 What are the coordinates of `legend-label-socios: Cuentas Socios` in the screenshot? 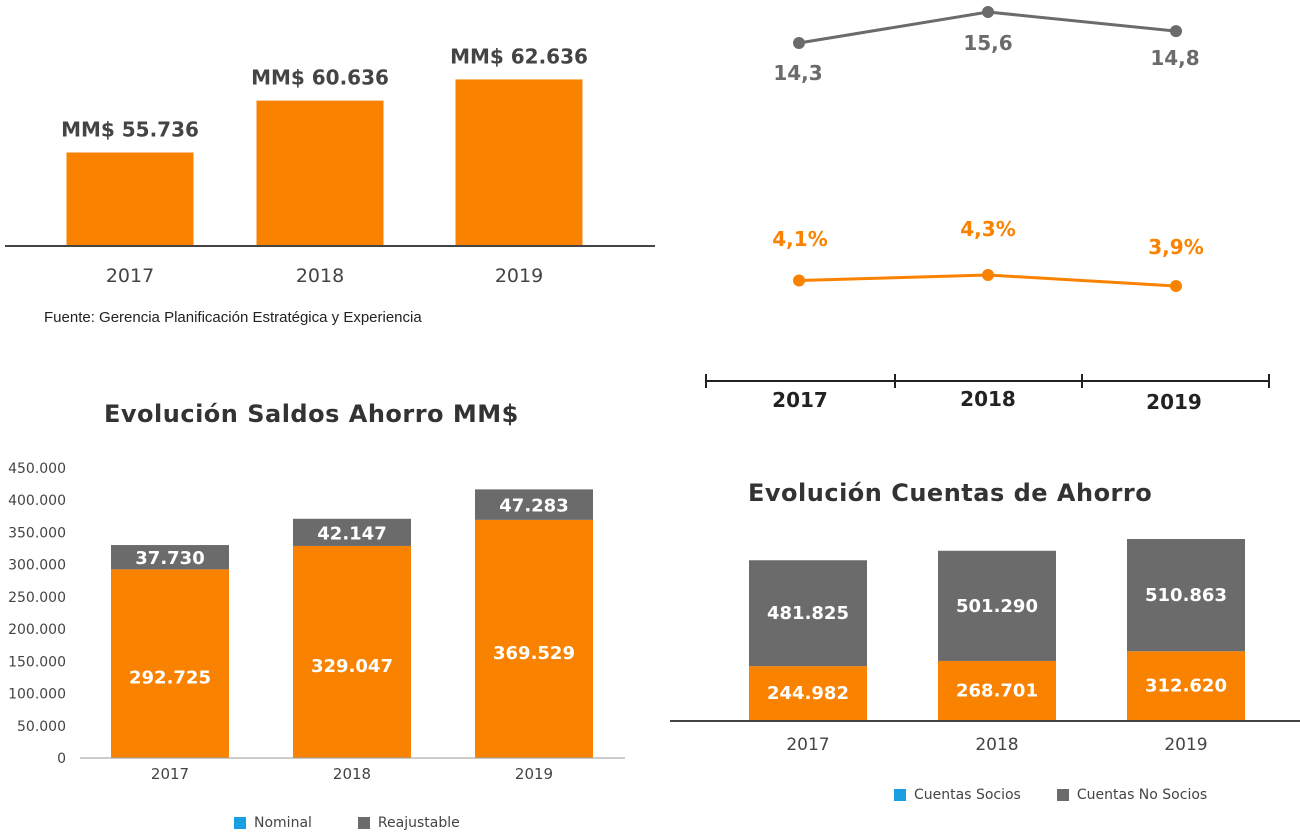 It's located at (967, 795).